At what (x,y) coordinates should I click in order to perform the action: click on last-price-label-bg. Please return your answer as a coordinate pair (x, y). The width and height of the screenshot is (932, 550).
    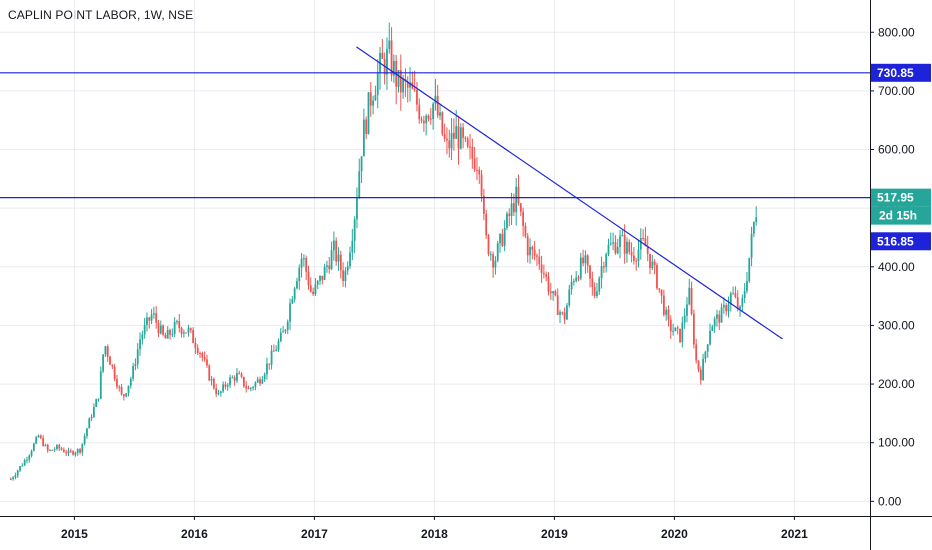
    Looking at the image, I should click on (901, 197).